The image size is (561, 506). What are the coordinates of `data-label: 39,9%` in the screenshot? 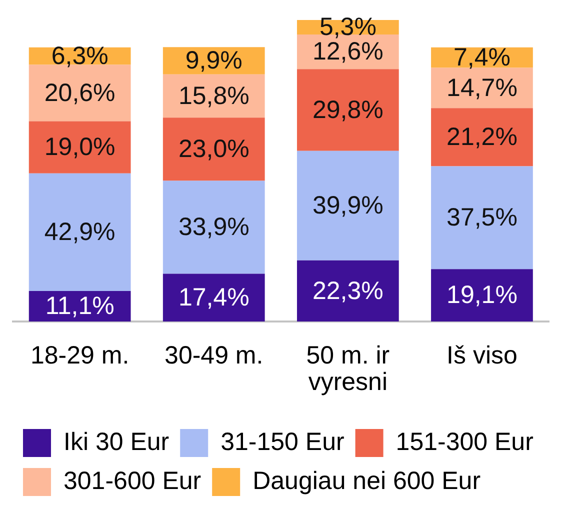 It's located at (348, 205).